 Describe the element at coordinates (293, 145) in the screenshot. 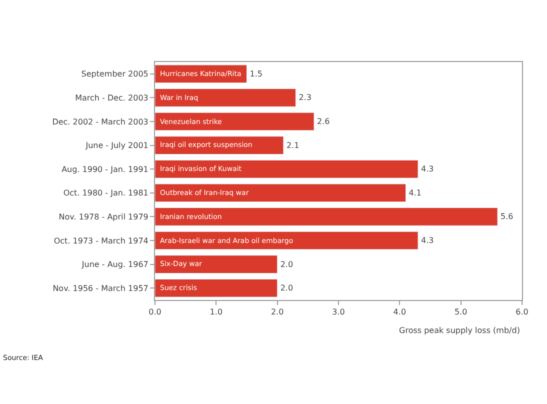

I see `data-label: 2.1` at that location.